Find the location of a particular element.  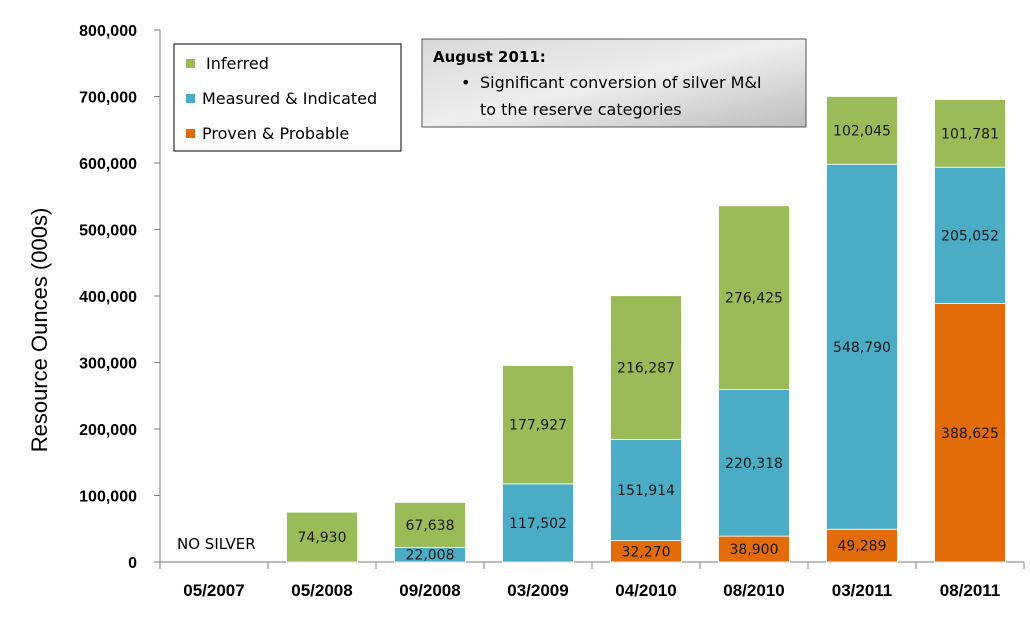

x-tick-label: 05/2007 is located at coordinates (213, 590).